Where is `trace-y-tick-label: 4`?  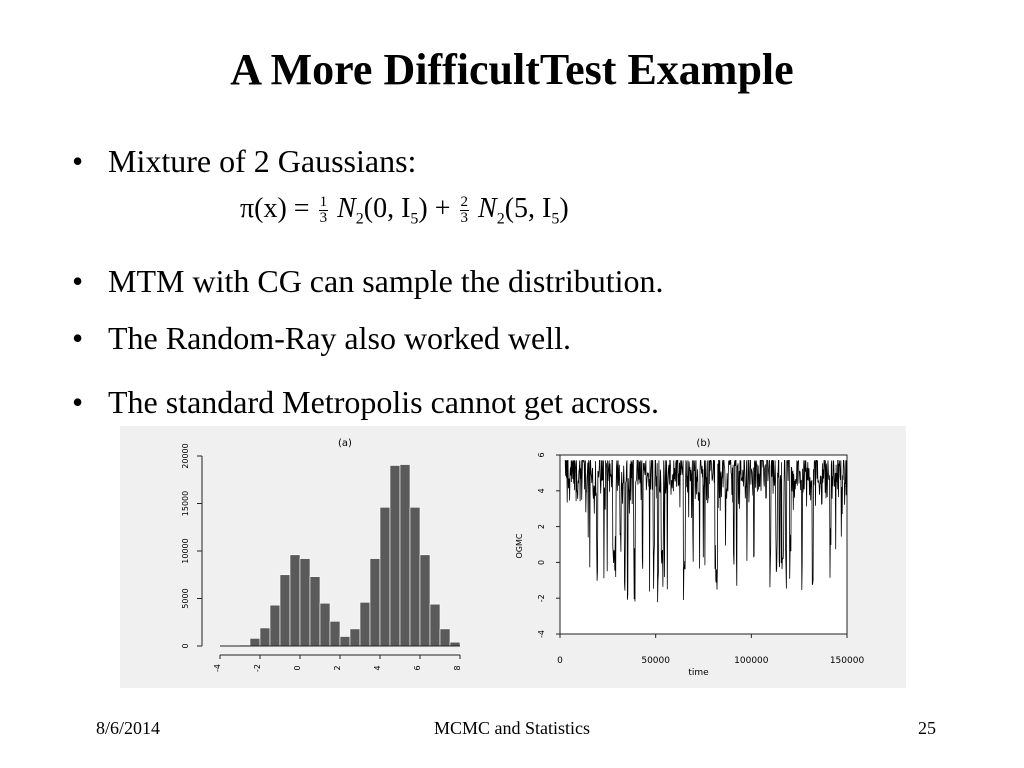 trace-y-tick-label: 4 is located at coordinates (541, 490).